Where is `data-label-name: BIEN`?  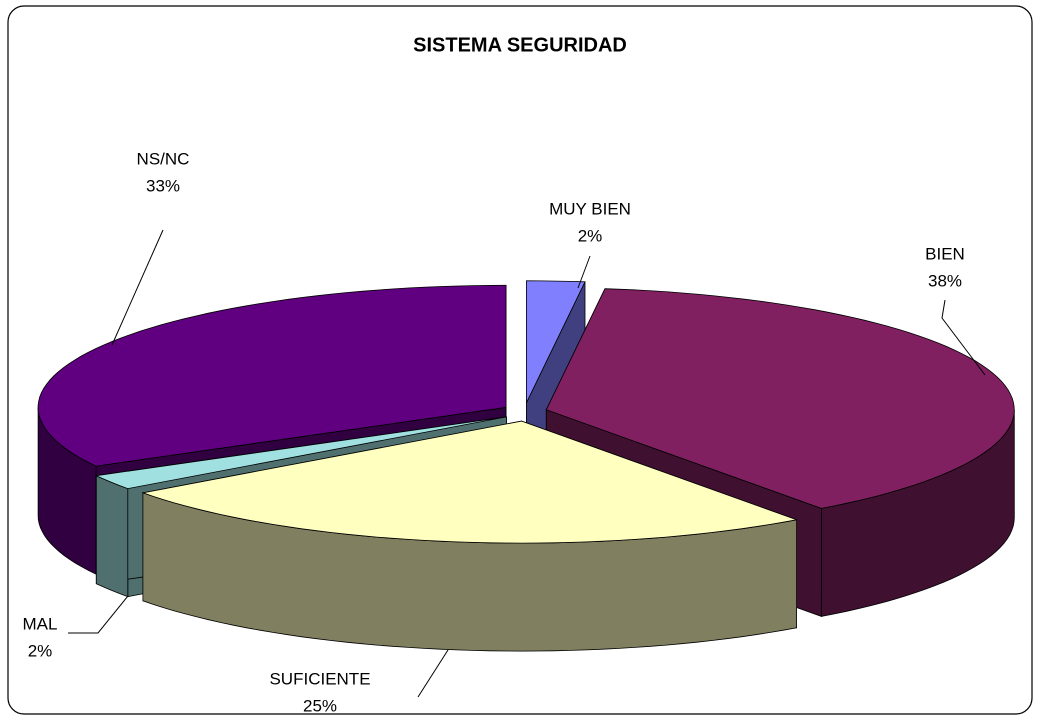 data-label-name: BIEN is located at coordinates (945, 253).